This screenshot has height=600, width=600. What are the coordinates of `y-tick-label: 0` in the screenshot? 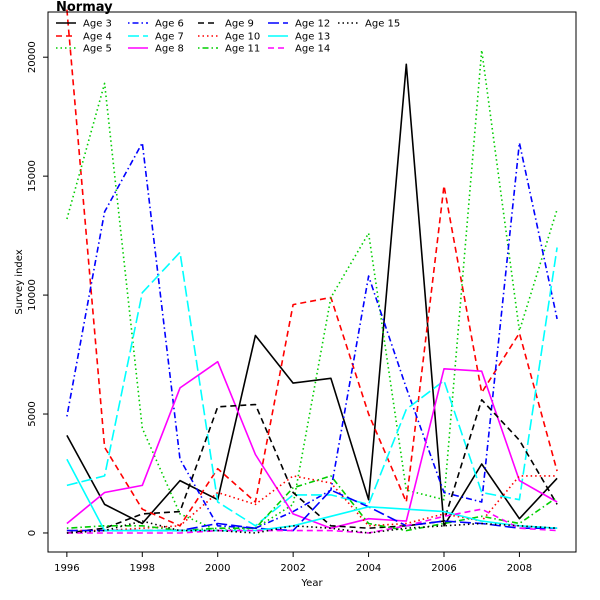 It's located at (32, 533).